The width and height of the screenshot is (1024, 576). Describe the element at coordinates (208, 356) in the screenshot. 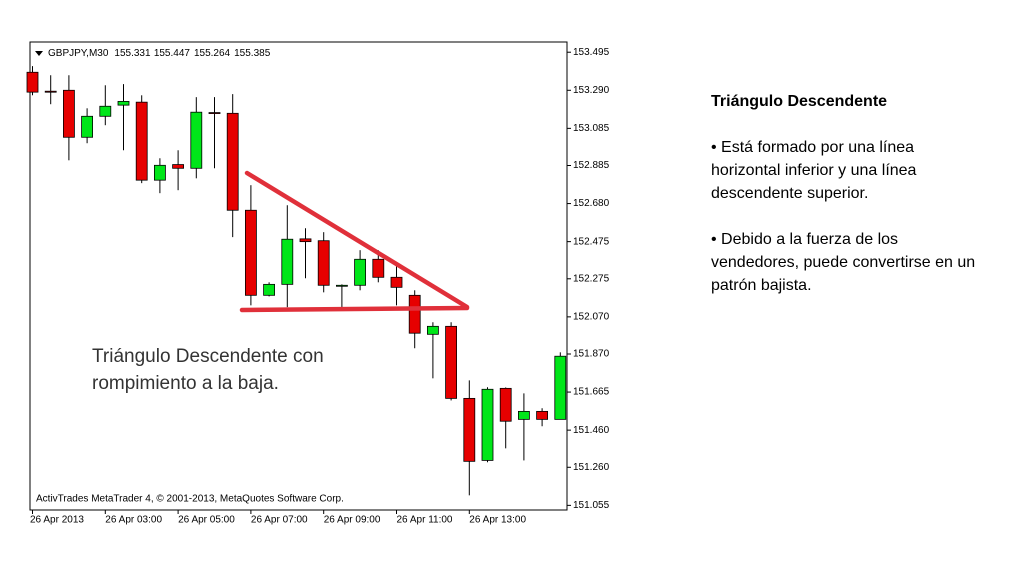

I see `annotation: Triángulo Descendente con` at that location.